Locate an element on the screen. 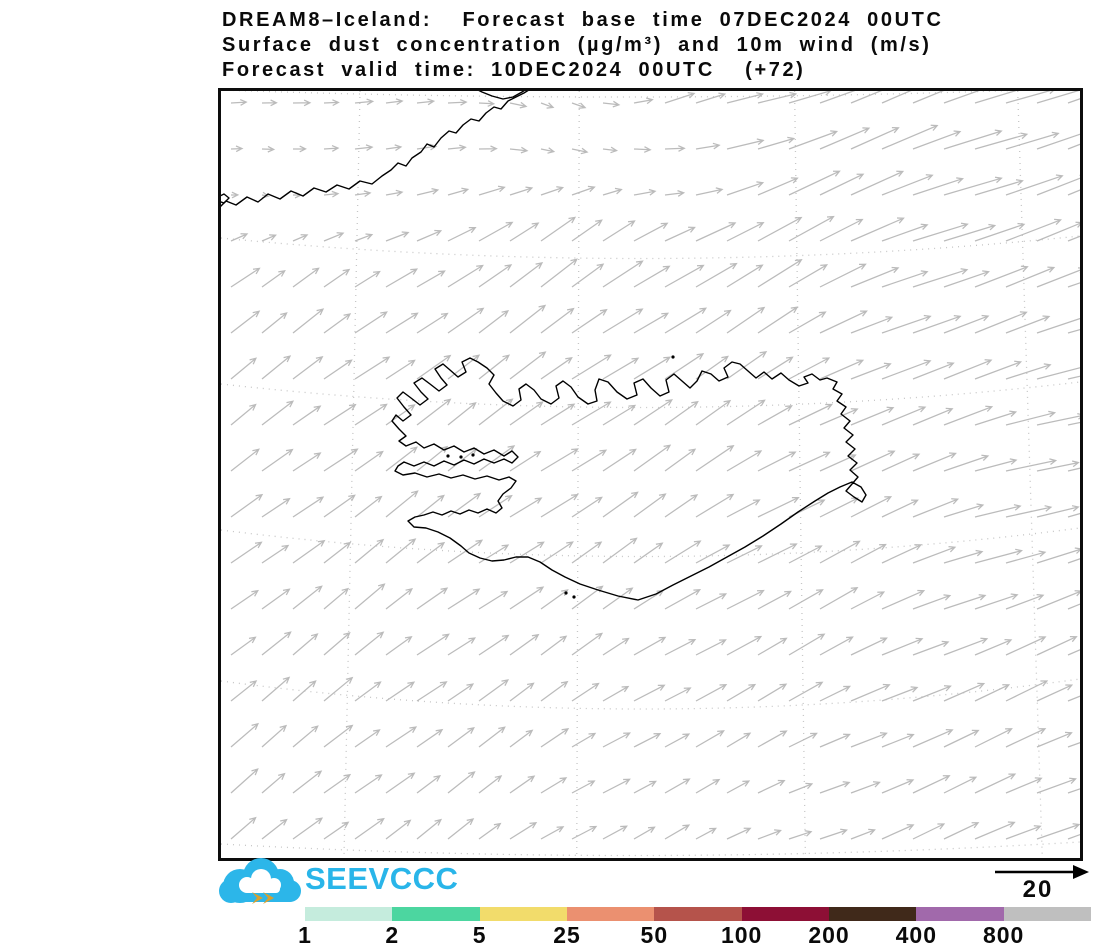 The width and height of the screenshot is (1107, 950). colorbar-tick-label: 25 is located at coordinates (567, 935).